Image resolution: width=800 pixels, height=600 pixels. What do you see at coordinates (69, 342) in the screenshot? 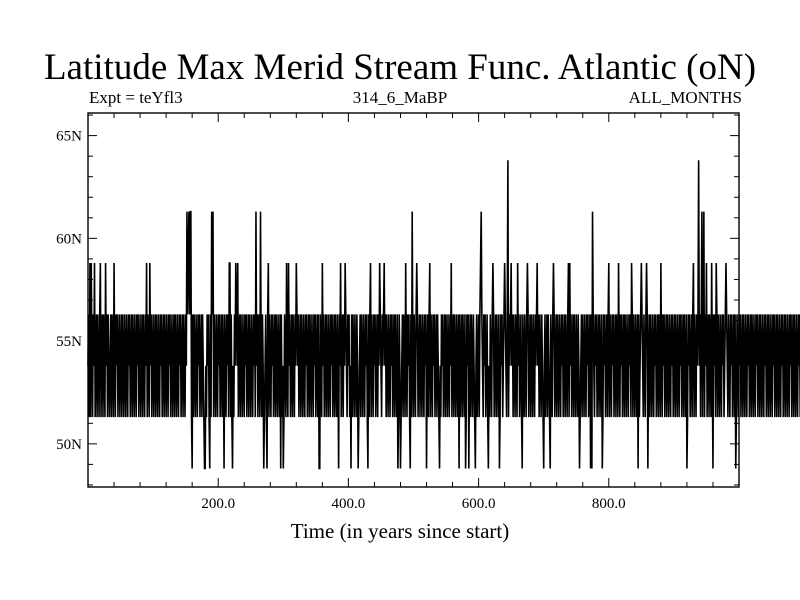
I see `y-tick-label: 55N` at bounding box center [69, 342].